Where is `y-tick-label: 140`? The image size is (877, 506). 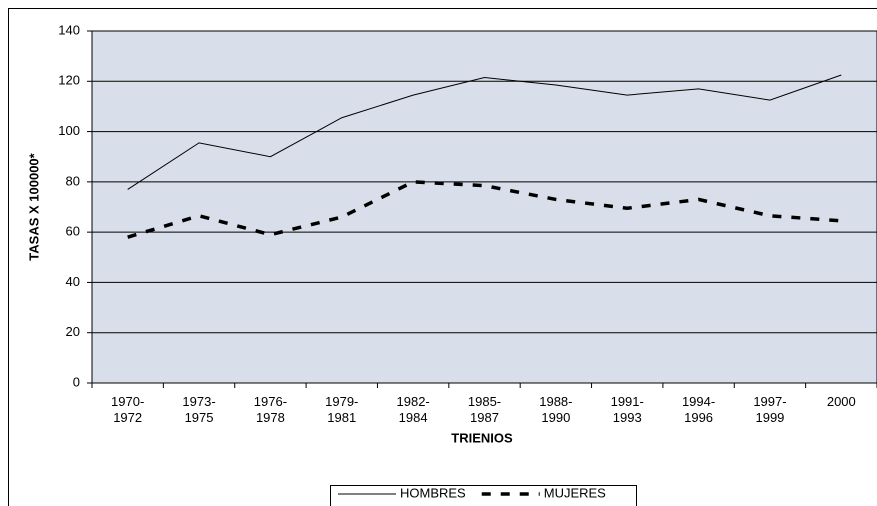
y-tick-label: 140 is located at coordinates (69, 29).